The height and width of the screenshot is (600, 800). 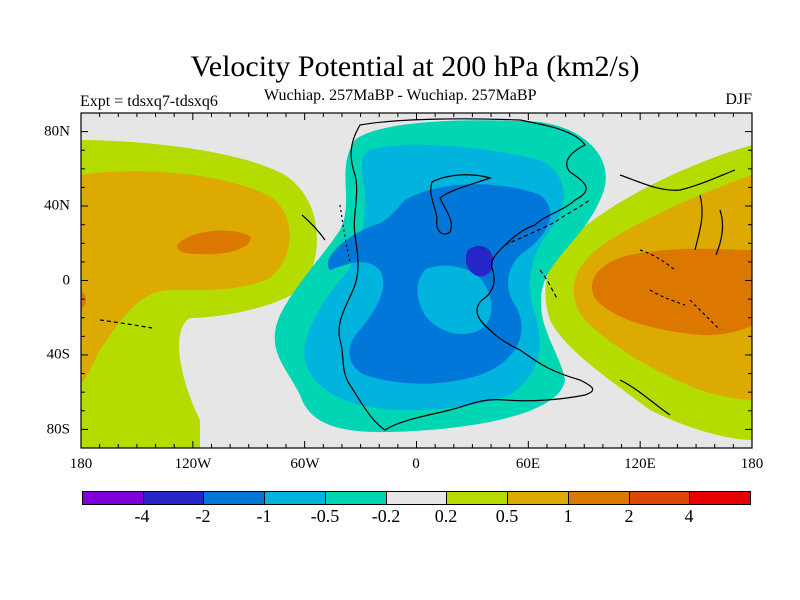 I want to click on lat-tick-label: 80S, so click(x=58, y=429).